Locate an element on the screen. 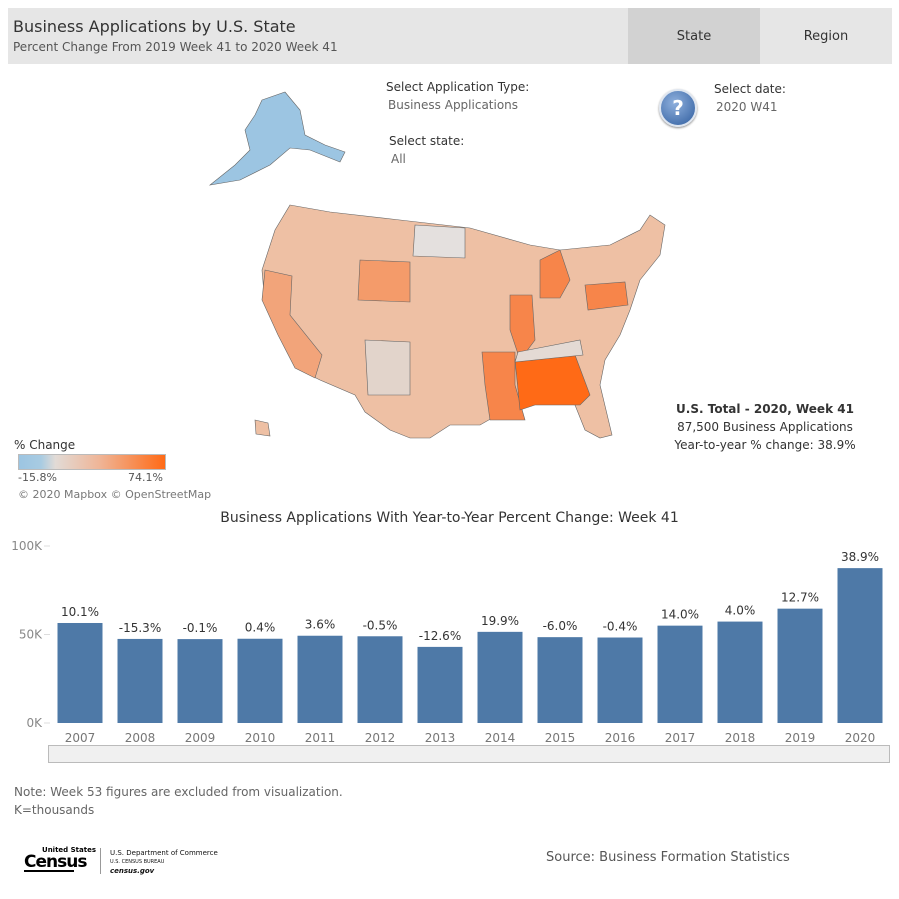  state-pennsylvania is located at coordinates (606, 296).